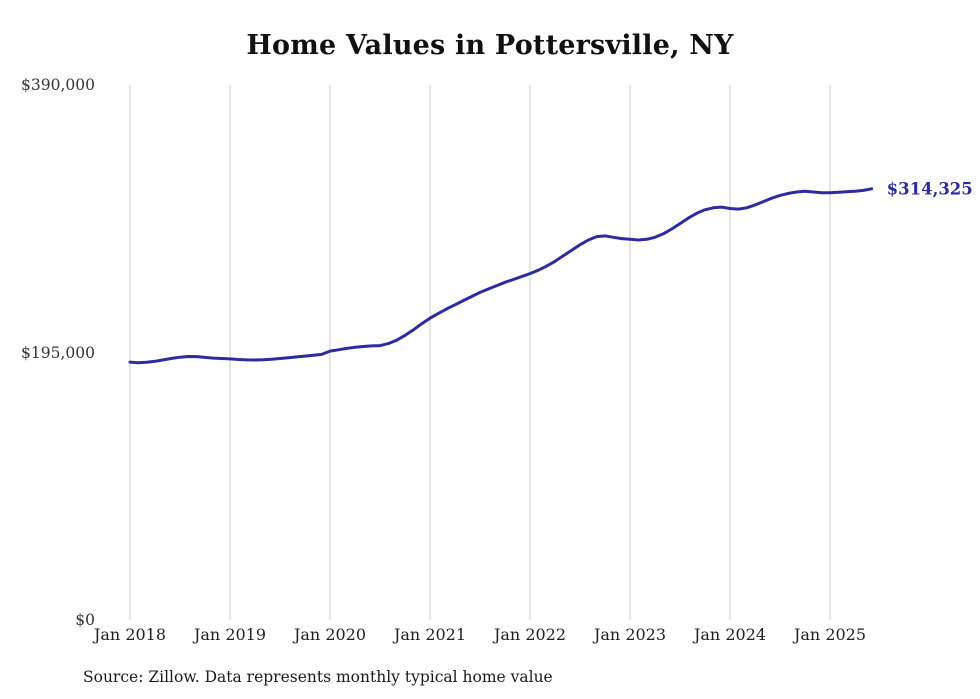 This screenshot has height=699, width=980. Describe the element at coordinates (490, 45) in the screenshot. I see `chart-title: Home Values in Pottersville, NY` at that location.